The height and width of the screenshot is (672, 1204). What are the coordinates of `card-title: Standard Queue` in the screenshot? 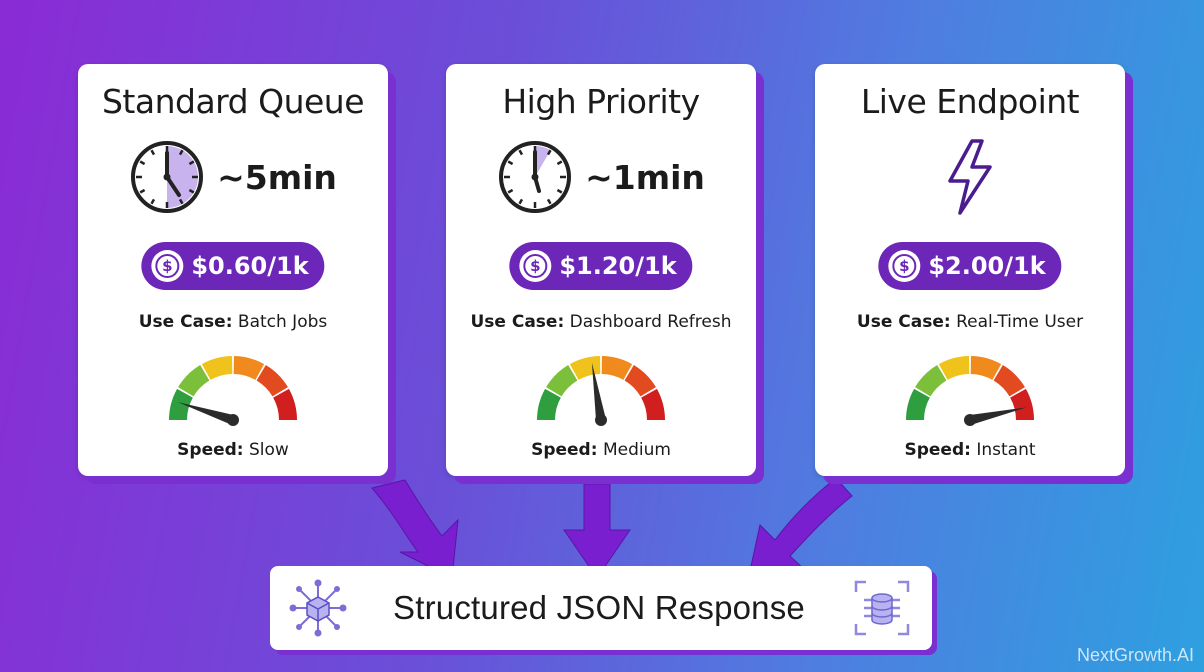 It's located at (233, 101).